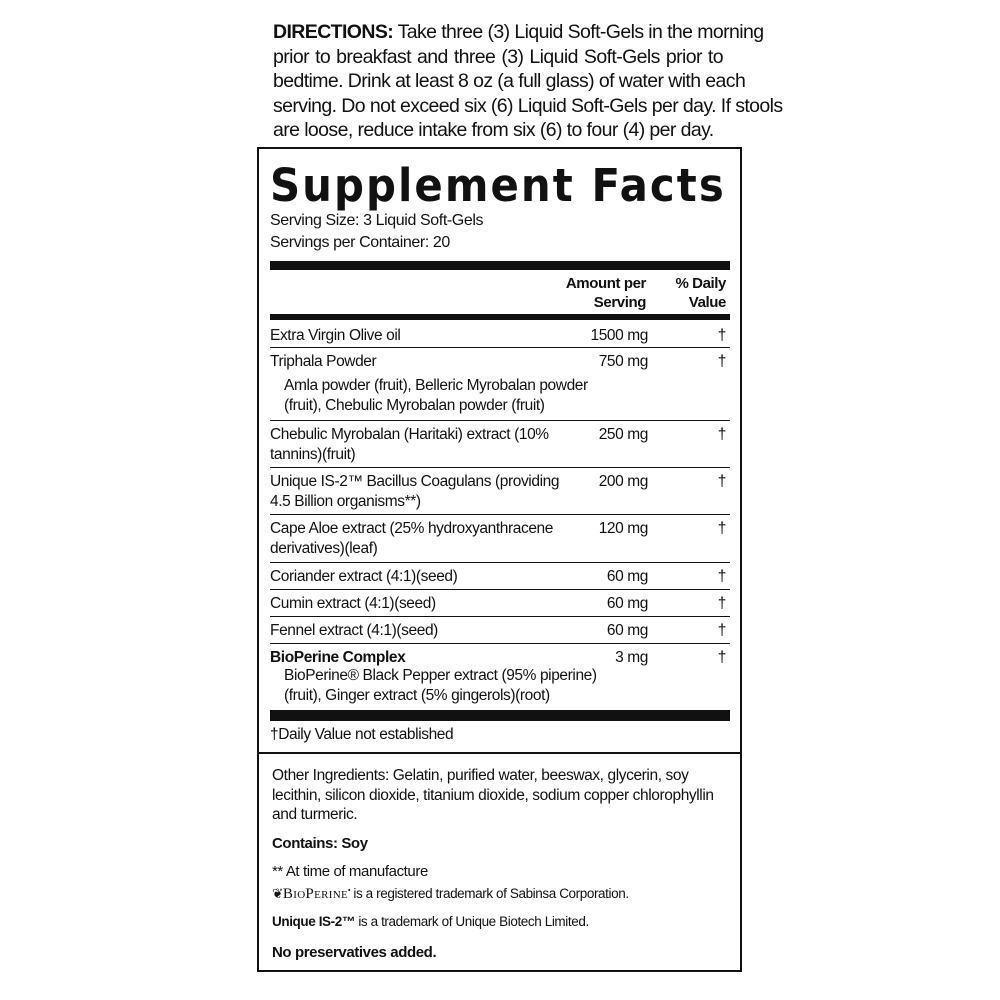 The width and height of the screenshot is (1000, 1000). What do you see at coordinates (320, 843) in the screenshot?
I see `allergen-statement: Contains: Soy` at bounding box center [320, 843].